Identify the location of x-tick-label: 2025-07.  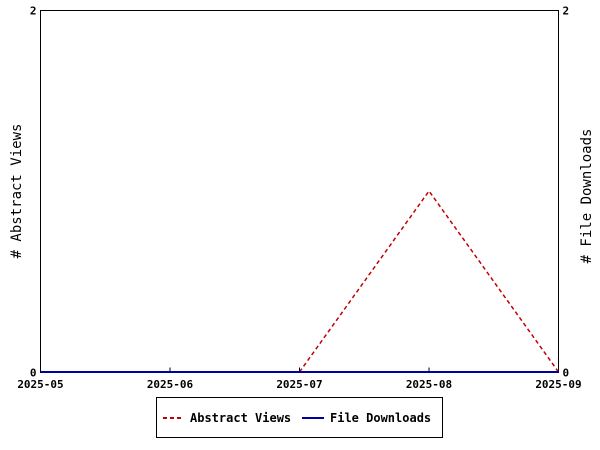
(299, 384).